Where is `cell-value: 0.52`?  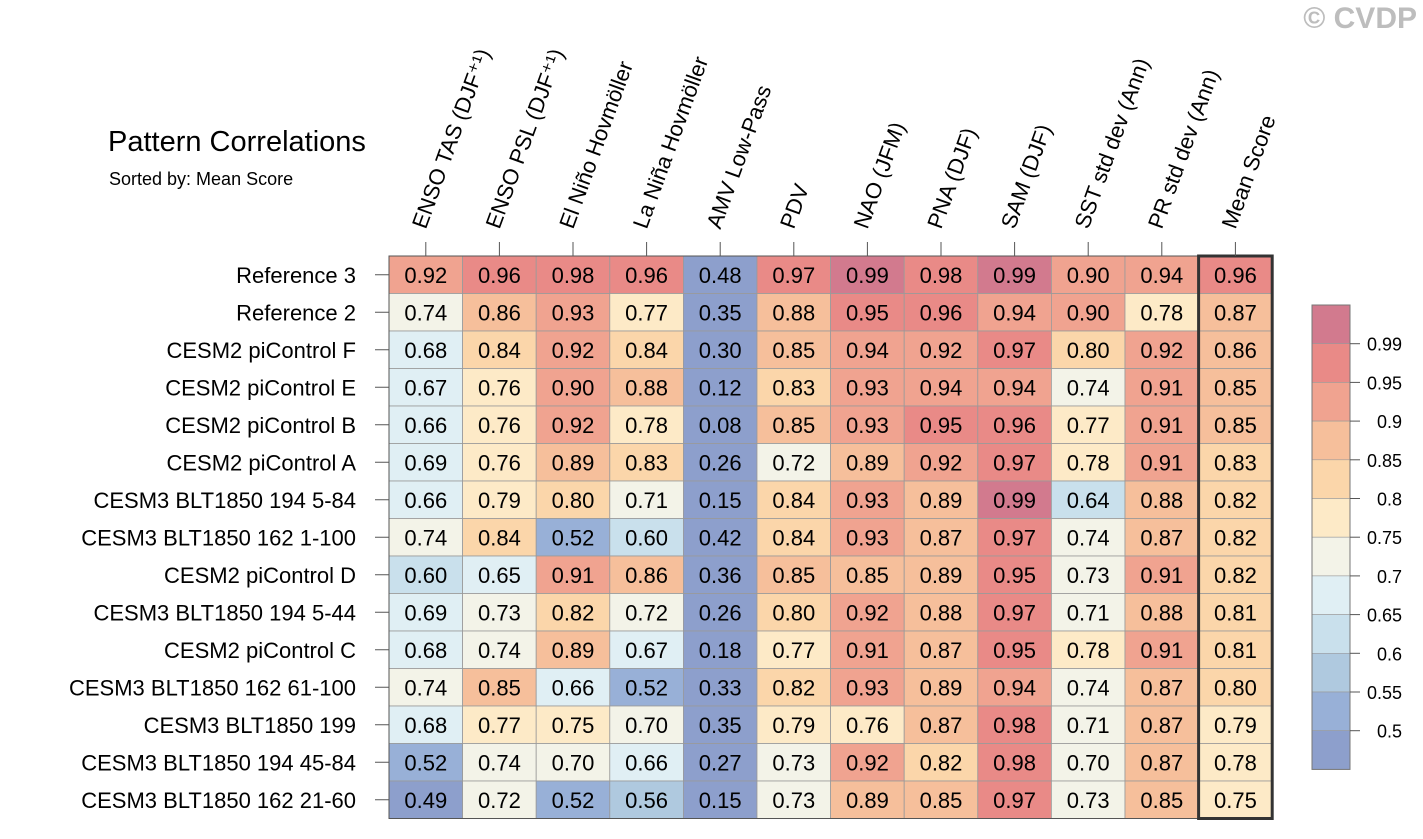
cell-value: 0.52 is located at coordinates (573, 537).